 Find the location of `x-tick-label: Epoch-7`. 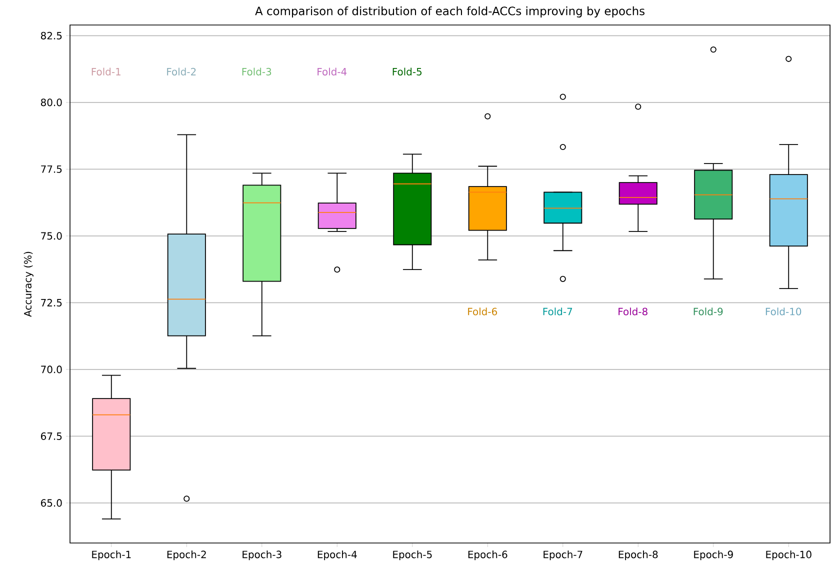

x-tick-label: Epoch-7 is located at coordinates (563, 555).